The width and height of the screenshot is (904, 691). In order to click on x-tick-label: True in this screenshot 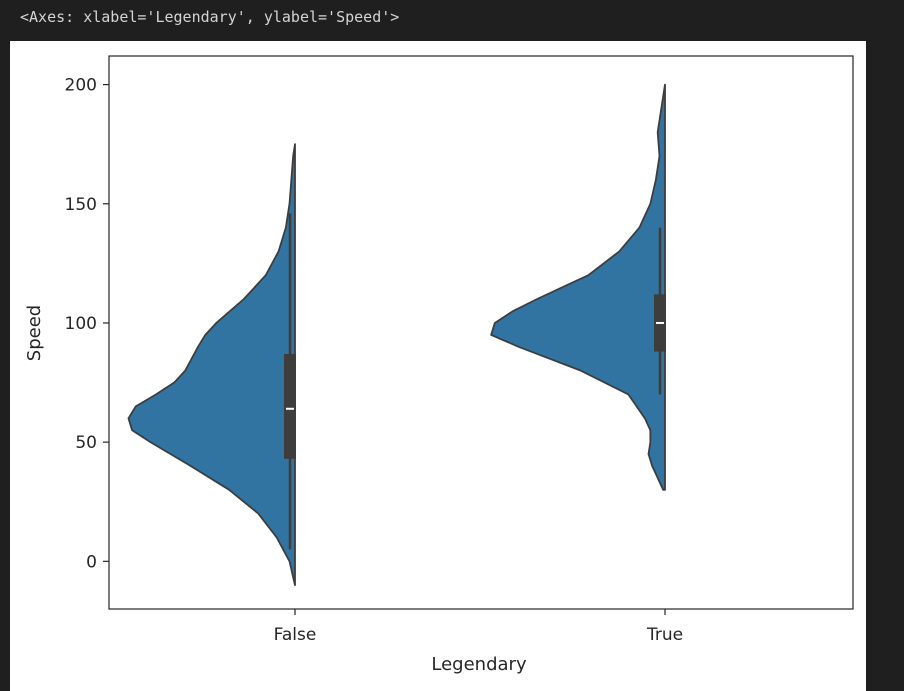, I will do `click(664, 635)`.